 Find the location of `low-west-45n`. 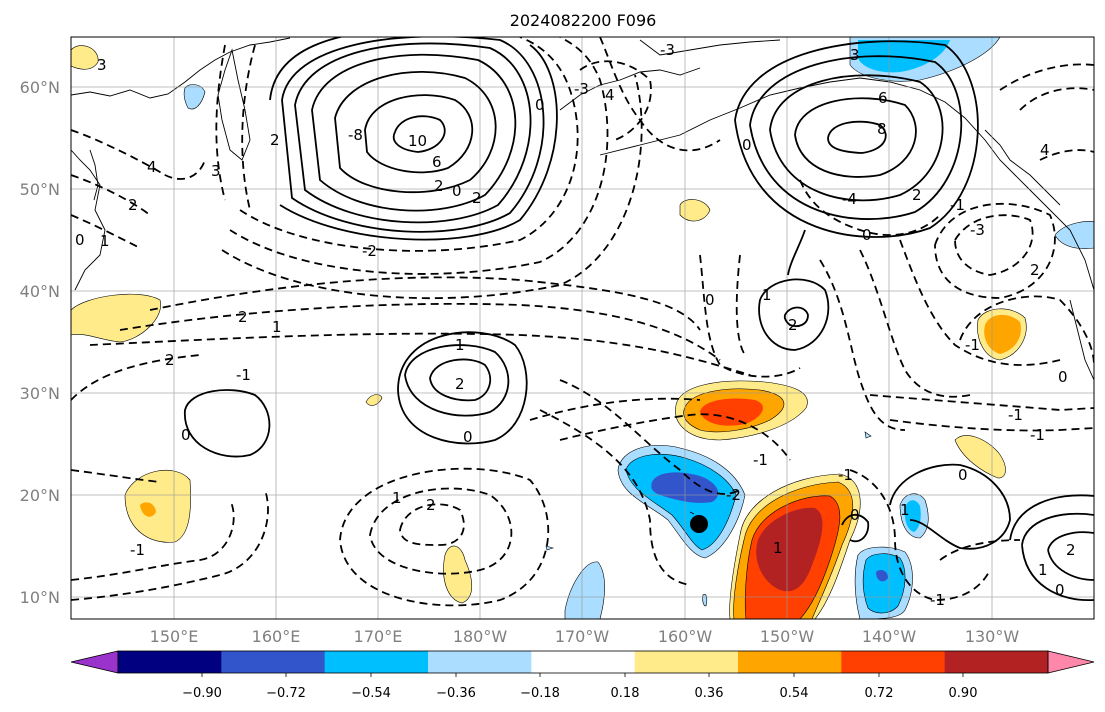

low-west-45n is located at coordinates (106, 231).